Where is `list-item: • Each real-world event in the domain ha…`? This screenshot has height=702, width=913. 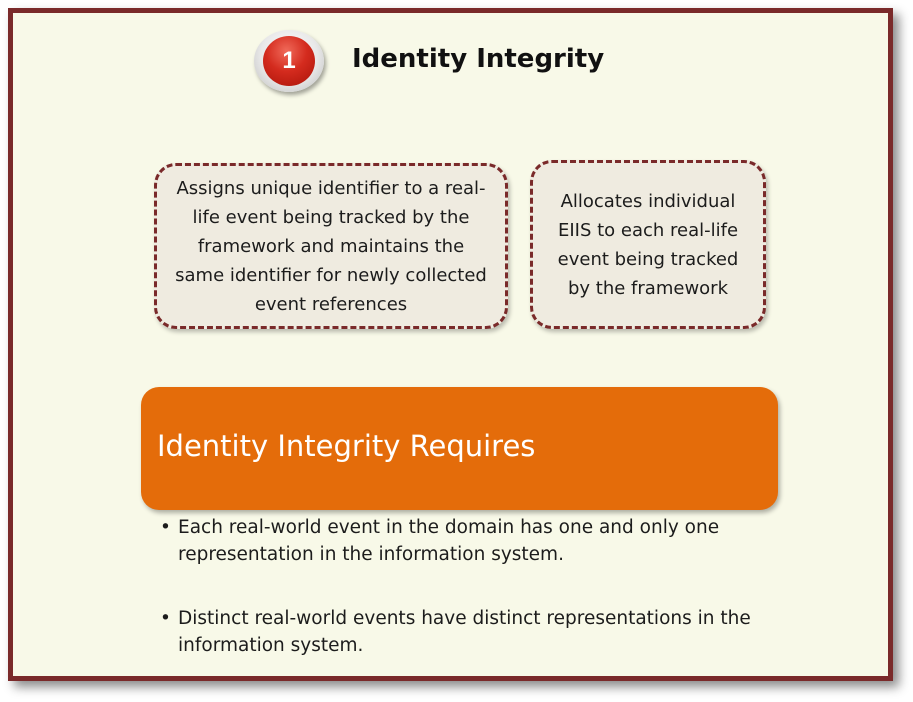 list-item: • Each real-world event in the domain ha… is located at coordinates (468, 541).